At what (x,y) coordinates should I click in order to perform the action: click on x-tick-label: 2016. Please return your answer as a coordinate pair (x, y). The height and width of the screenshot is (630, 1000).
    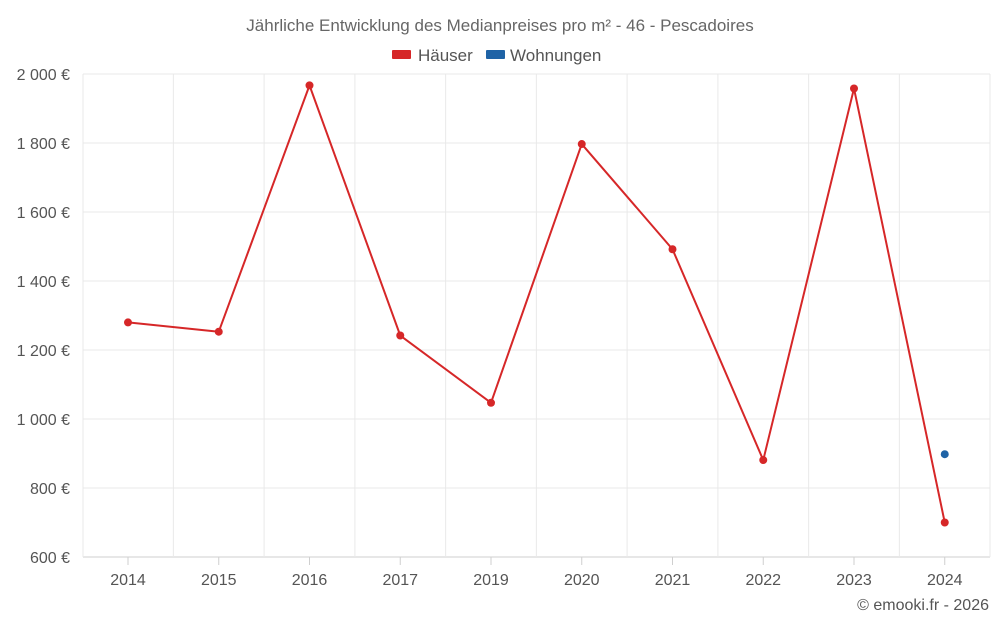
    Looking at the image, I should click on (310, 580).